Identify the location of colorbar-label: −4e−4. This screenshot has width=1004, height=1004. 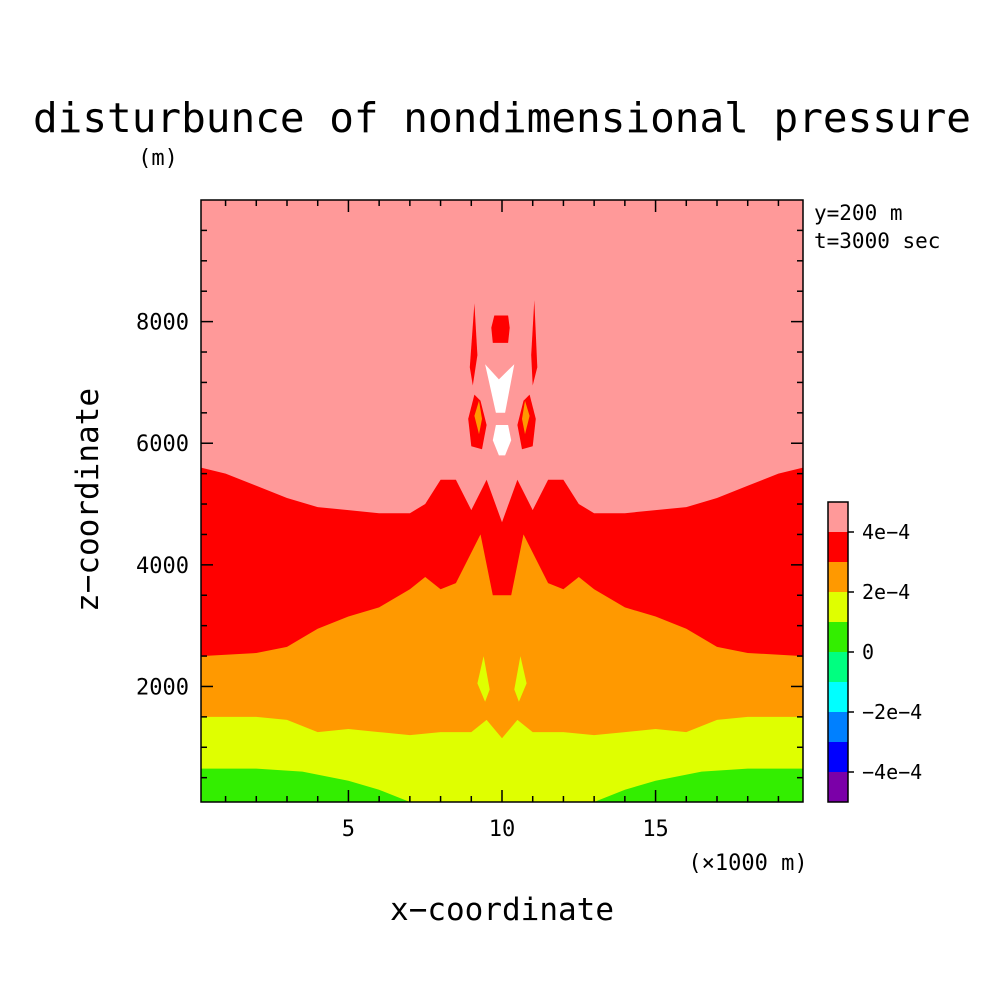
(892, 772).